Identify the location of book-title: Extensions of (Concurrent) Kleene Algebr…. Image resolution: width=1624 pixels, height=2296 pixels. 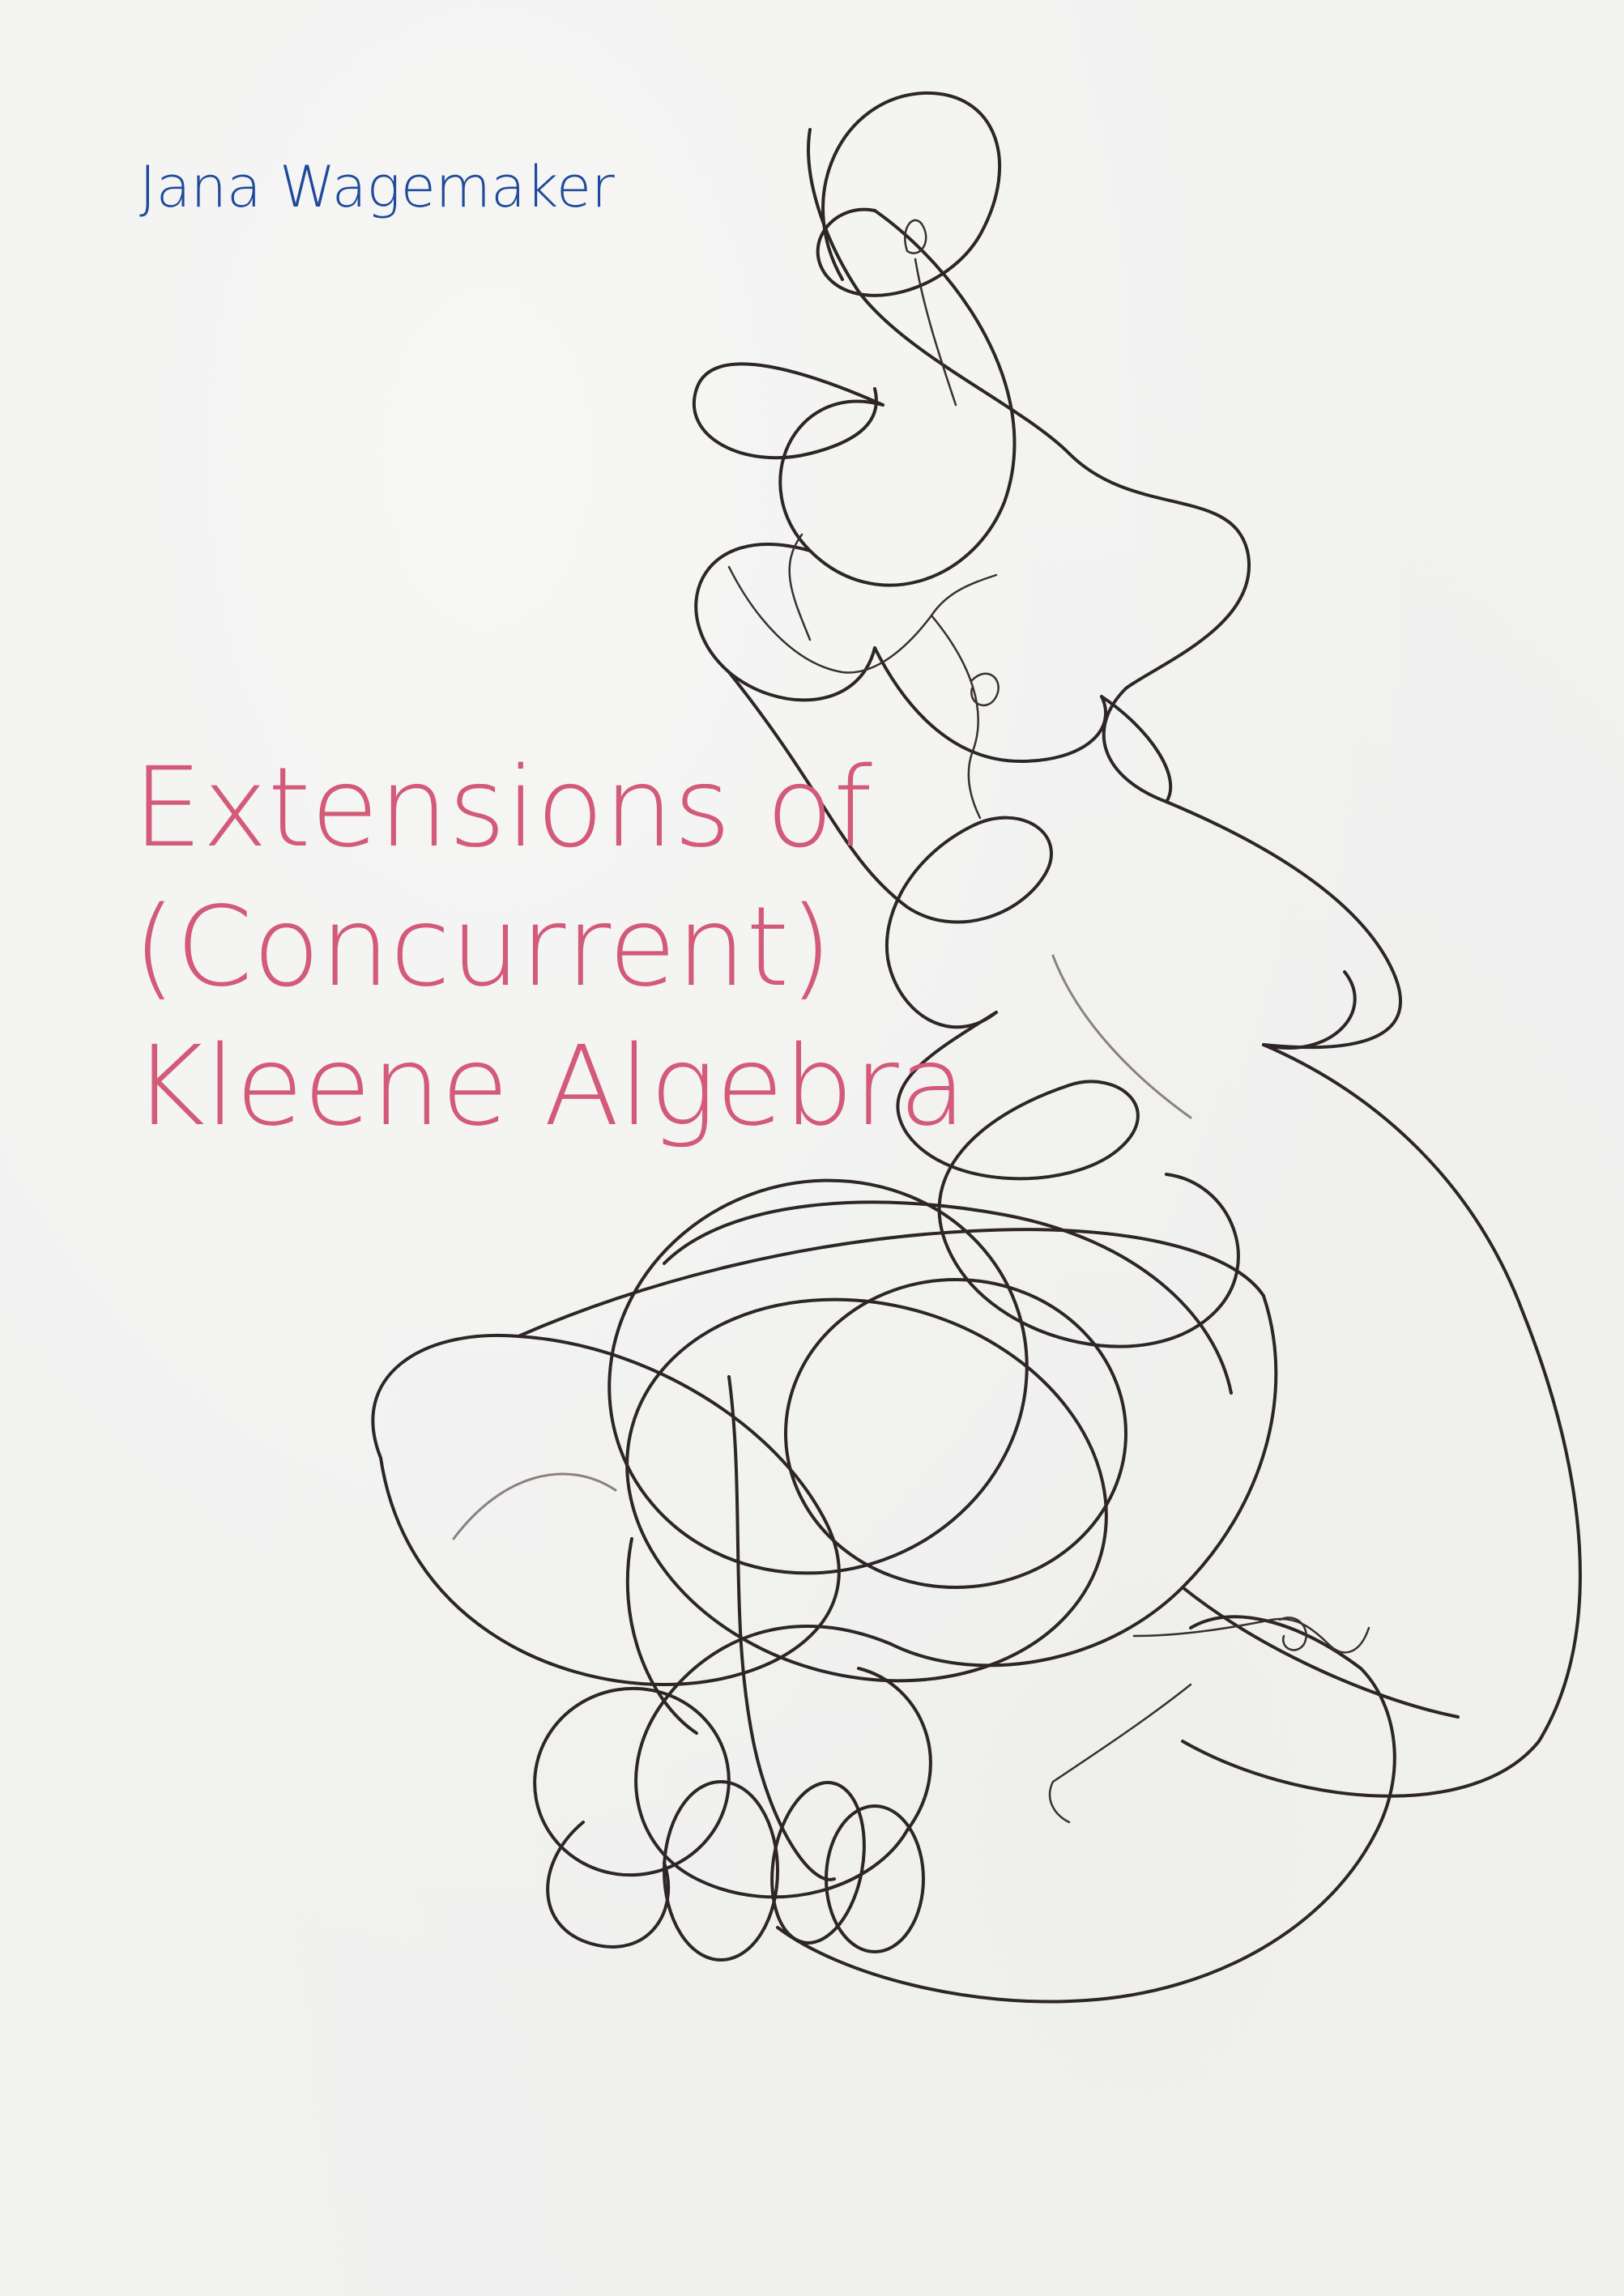
(549, 948).